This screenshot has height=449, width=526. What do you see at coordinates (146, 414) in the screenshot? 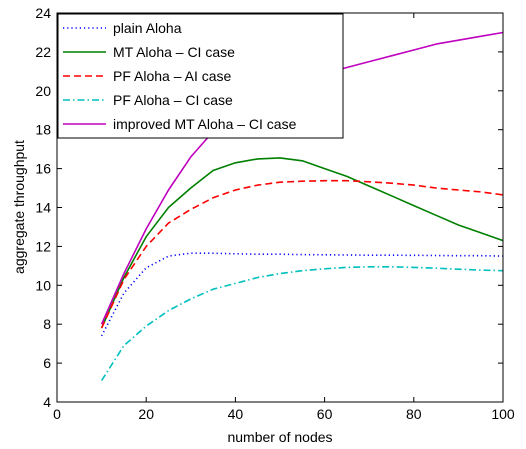
I see `x-tick-label: 20` at bounding box center [146, 414].